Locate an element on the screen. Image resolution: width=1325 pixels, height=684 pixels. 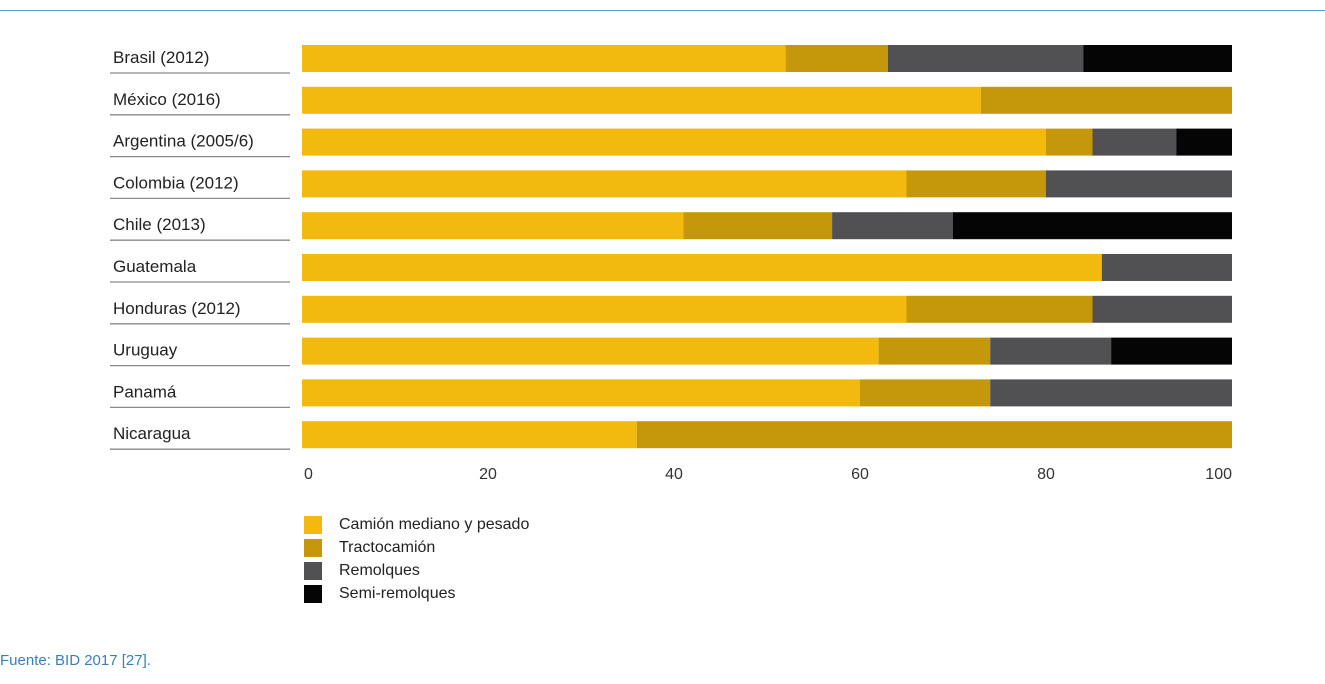
legend-item: Remolques is located at coordinates (416, 570).